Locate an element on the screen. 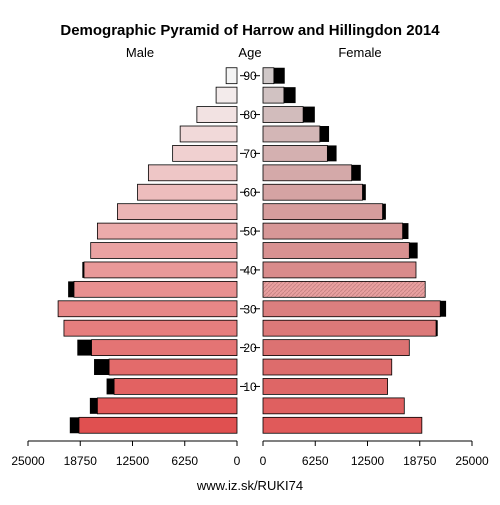  male-x-tick-label: 0 is located at coordinates (237, 461).